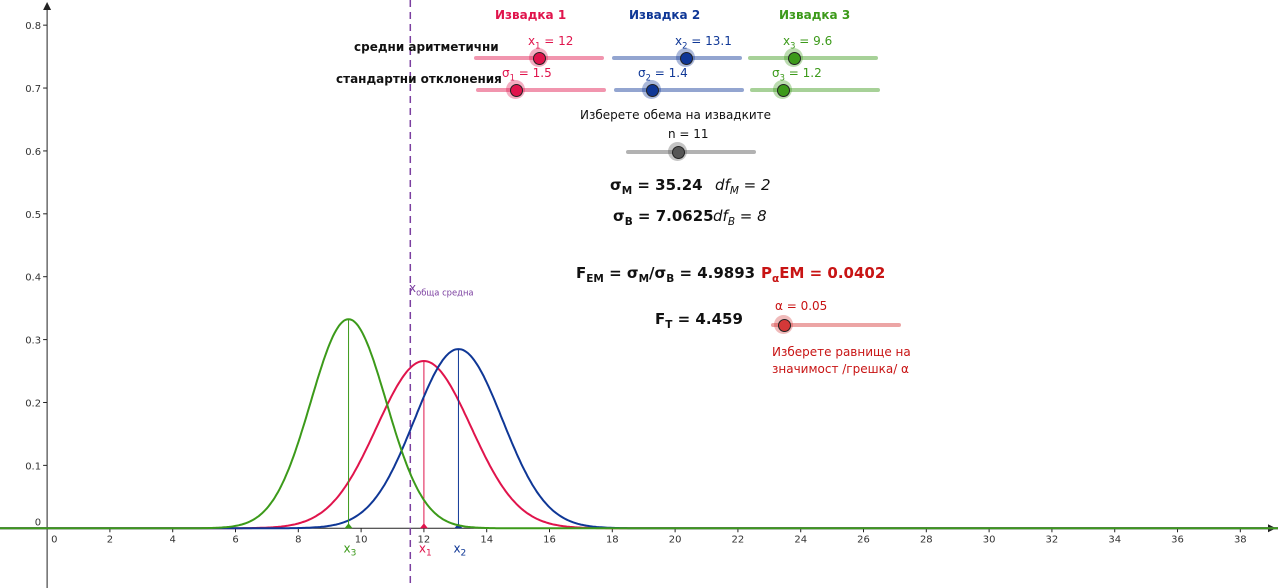 The image size is (1278, 588). Describe the element at coordinates (815, 15) in the screenshot. I see `sample3-header: Извадка 3` at that location.